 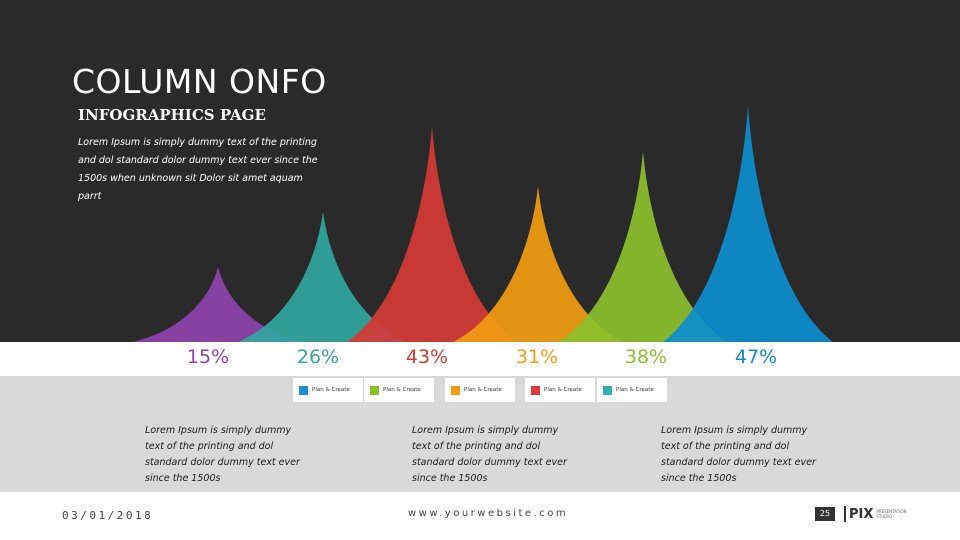 I want to click on legend-item-5: Plan & Create, so click(x=632, y=390).